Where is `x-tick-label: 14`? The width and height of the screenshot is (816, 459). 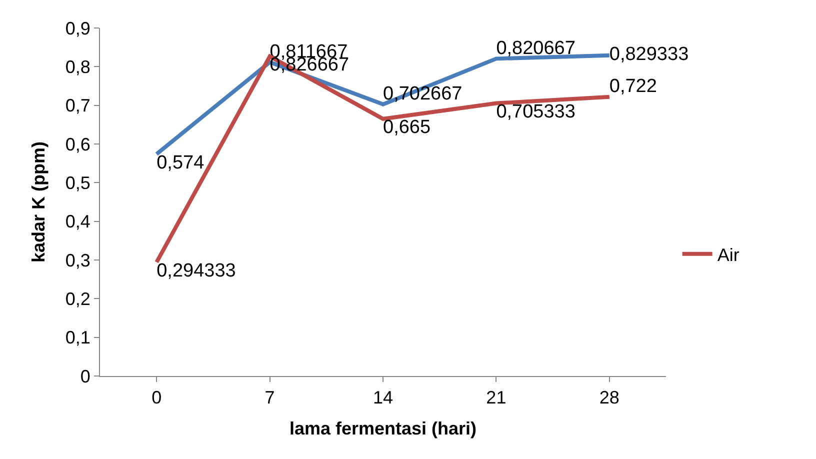
x-tick-label: 14 is located at coordinates (383, 398).